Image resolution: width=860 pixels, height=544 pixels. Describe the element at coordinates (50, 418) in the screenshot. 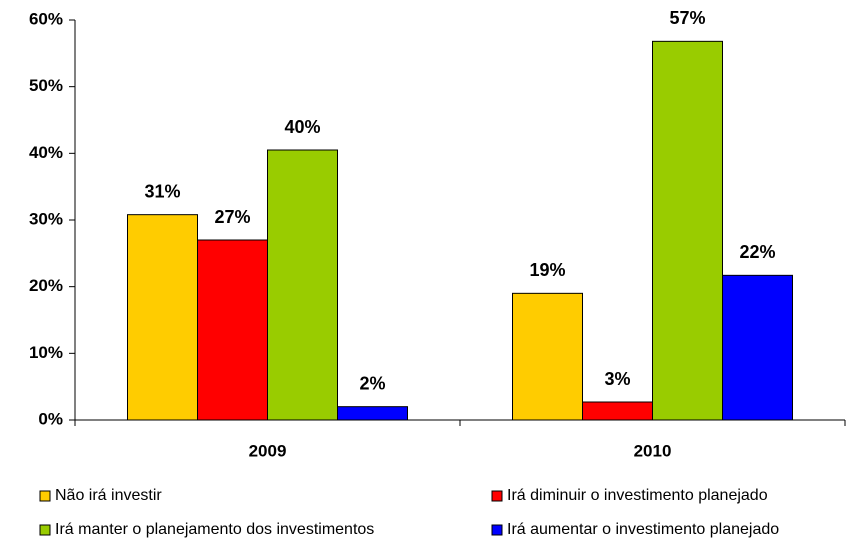

I see `y-tick-label: 0%` at that location.